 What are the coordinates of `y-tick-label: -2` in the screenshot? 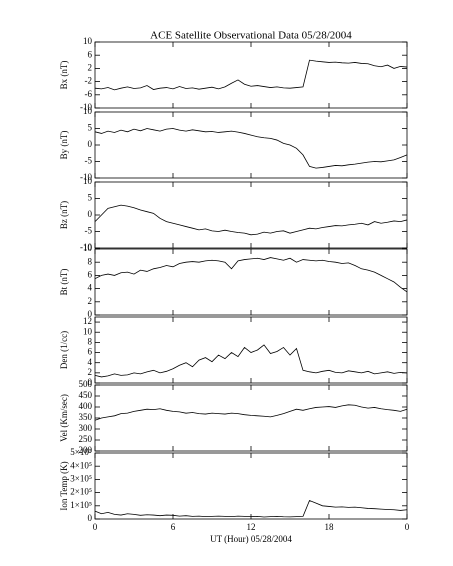 It's located at (89, 81).